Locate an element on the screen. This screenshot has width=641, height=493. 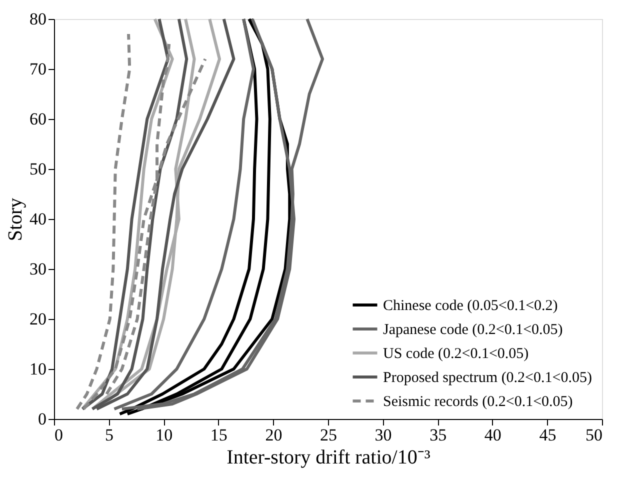
legend-label: US code (0.2<0.1<0.05) is located at coordinates (456, 354).